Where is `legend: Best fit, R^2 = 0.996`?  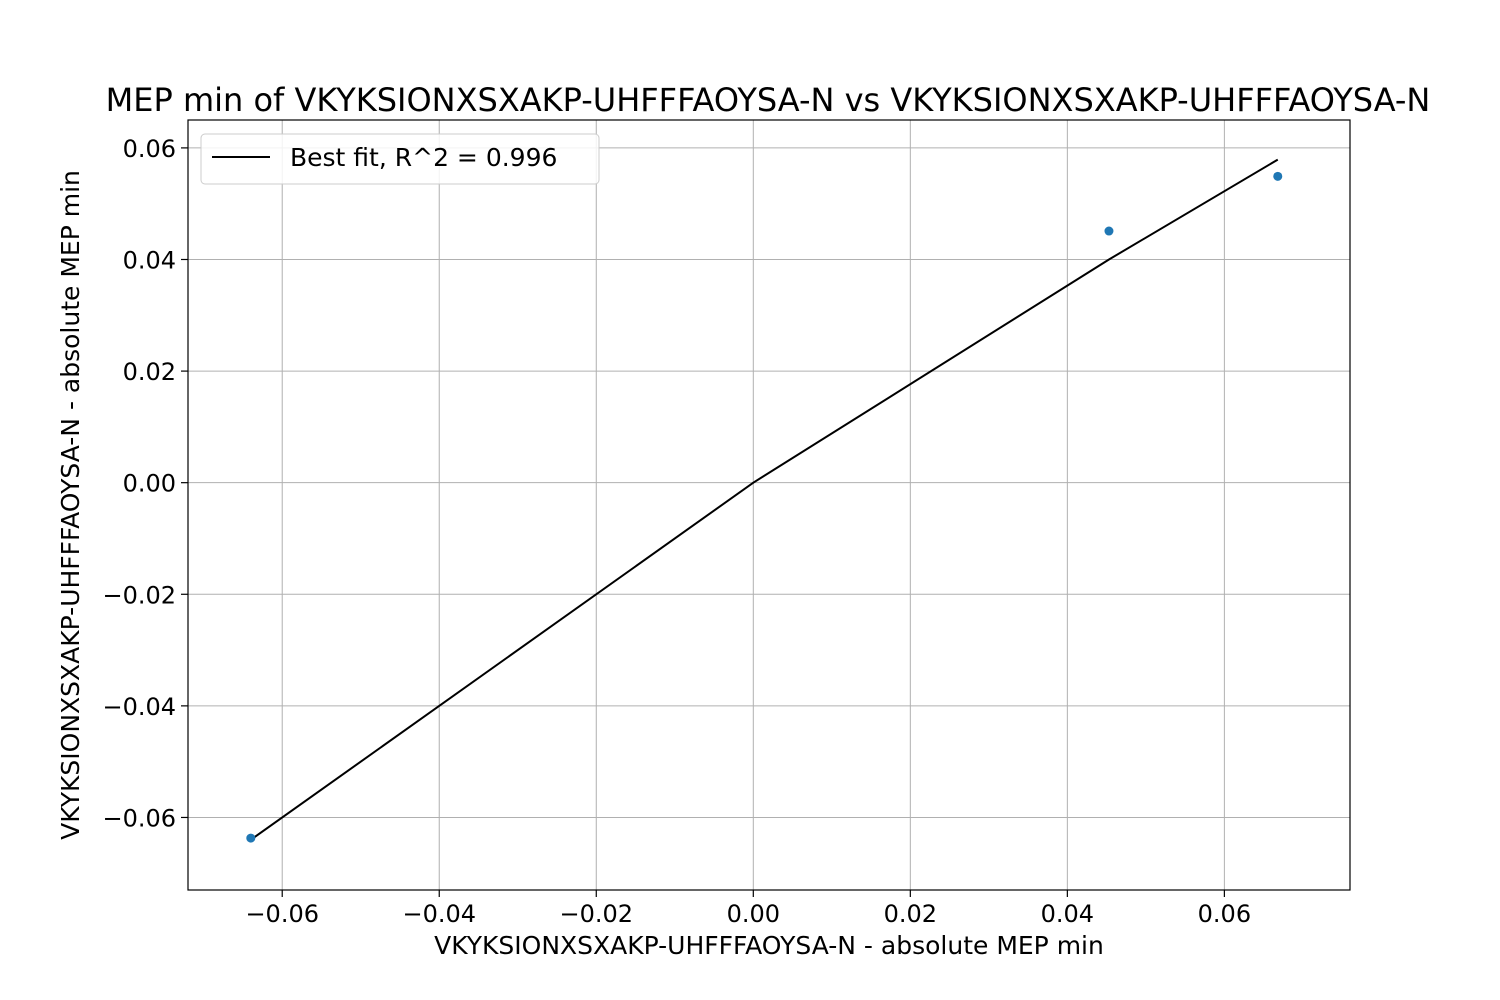 legend: Best fit, R^2 = 0.996 is located at coordinates (400, 159).